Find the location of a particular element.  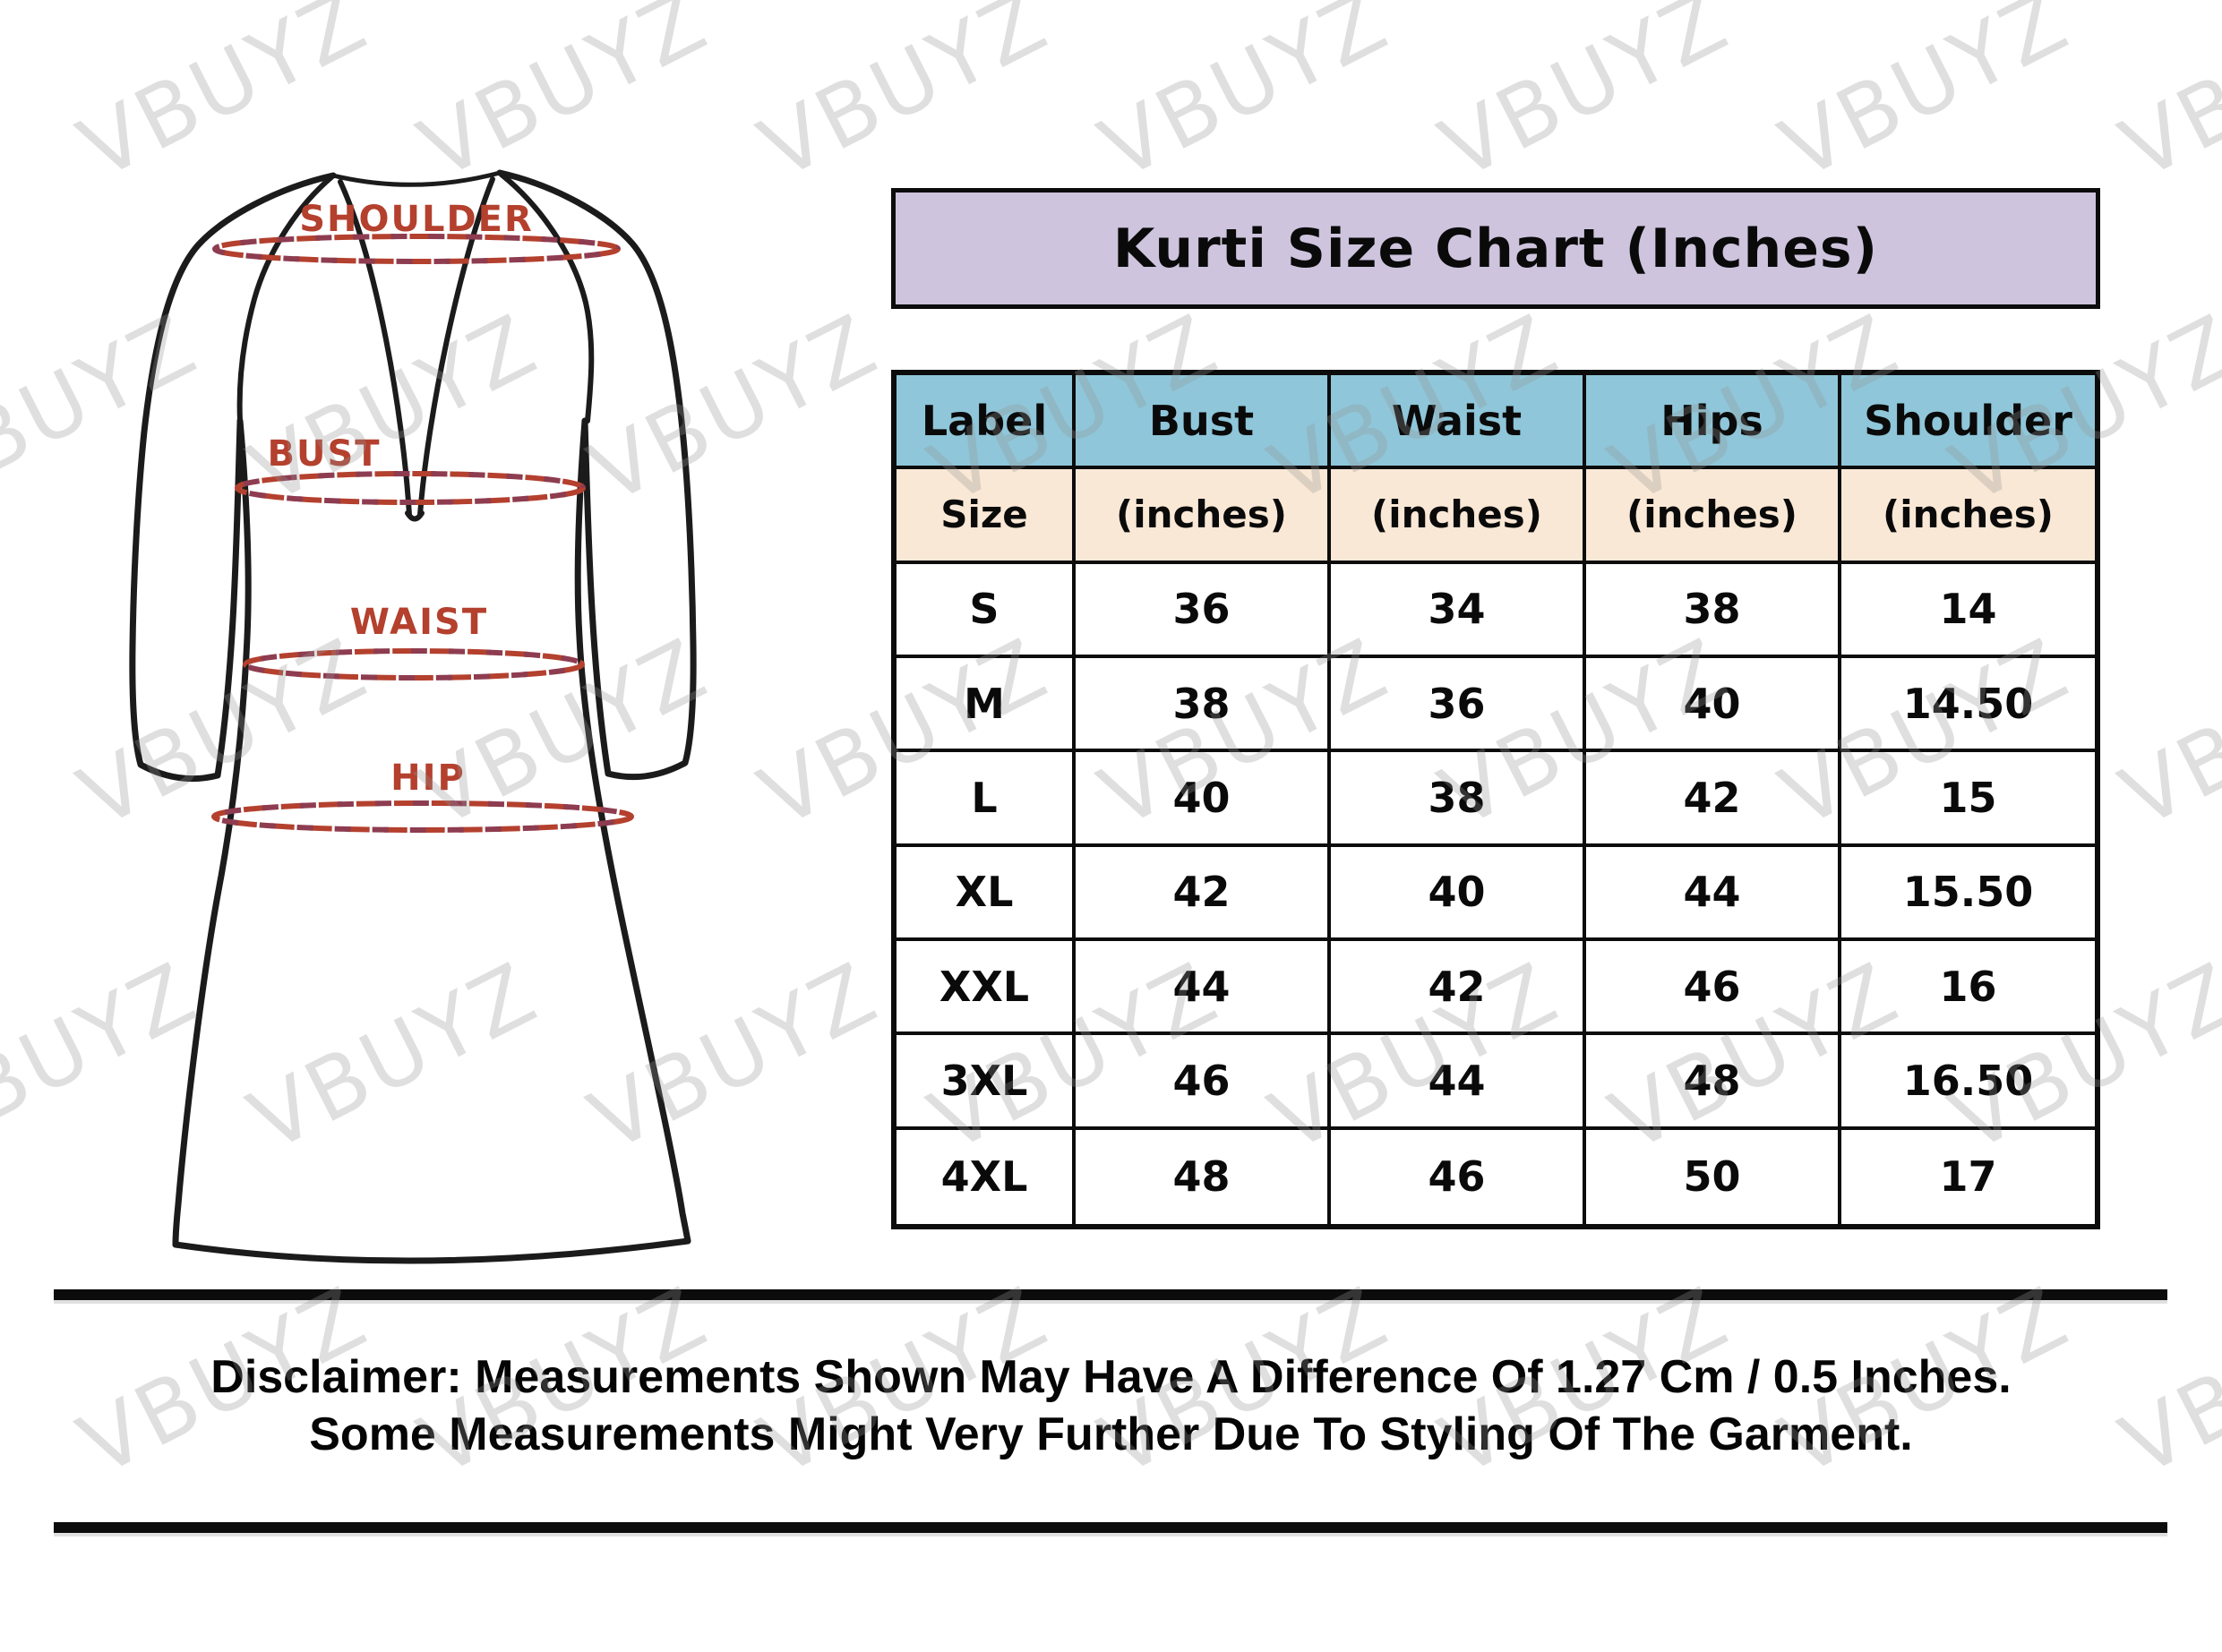

size-cell: XL is located at coordinates (986, 893).